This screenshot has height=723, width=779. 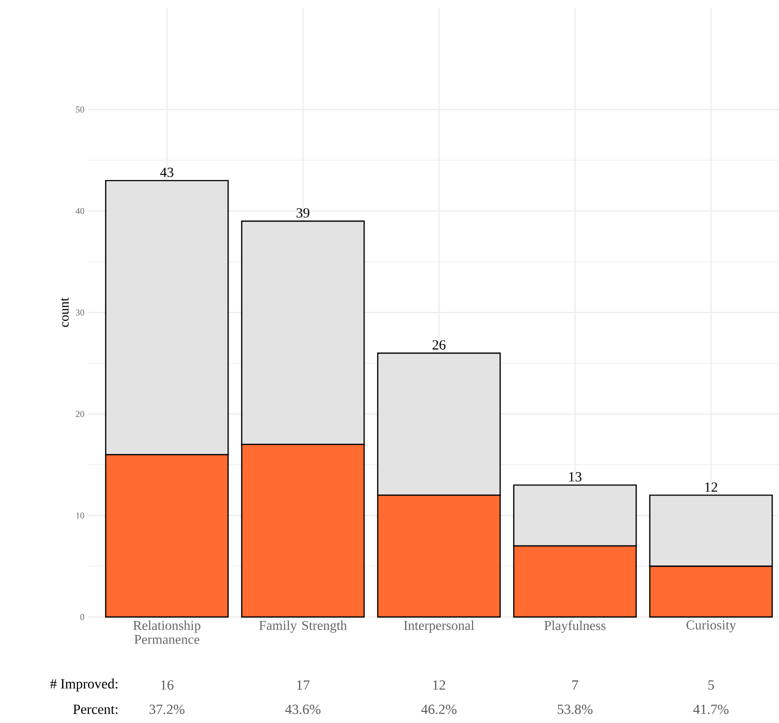 What do you see at coordinates (167, 173) in the screenshot?
I see `total-label: 43` at bounding box center [167, 173].